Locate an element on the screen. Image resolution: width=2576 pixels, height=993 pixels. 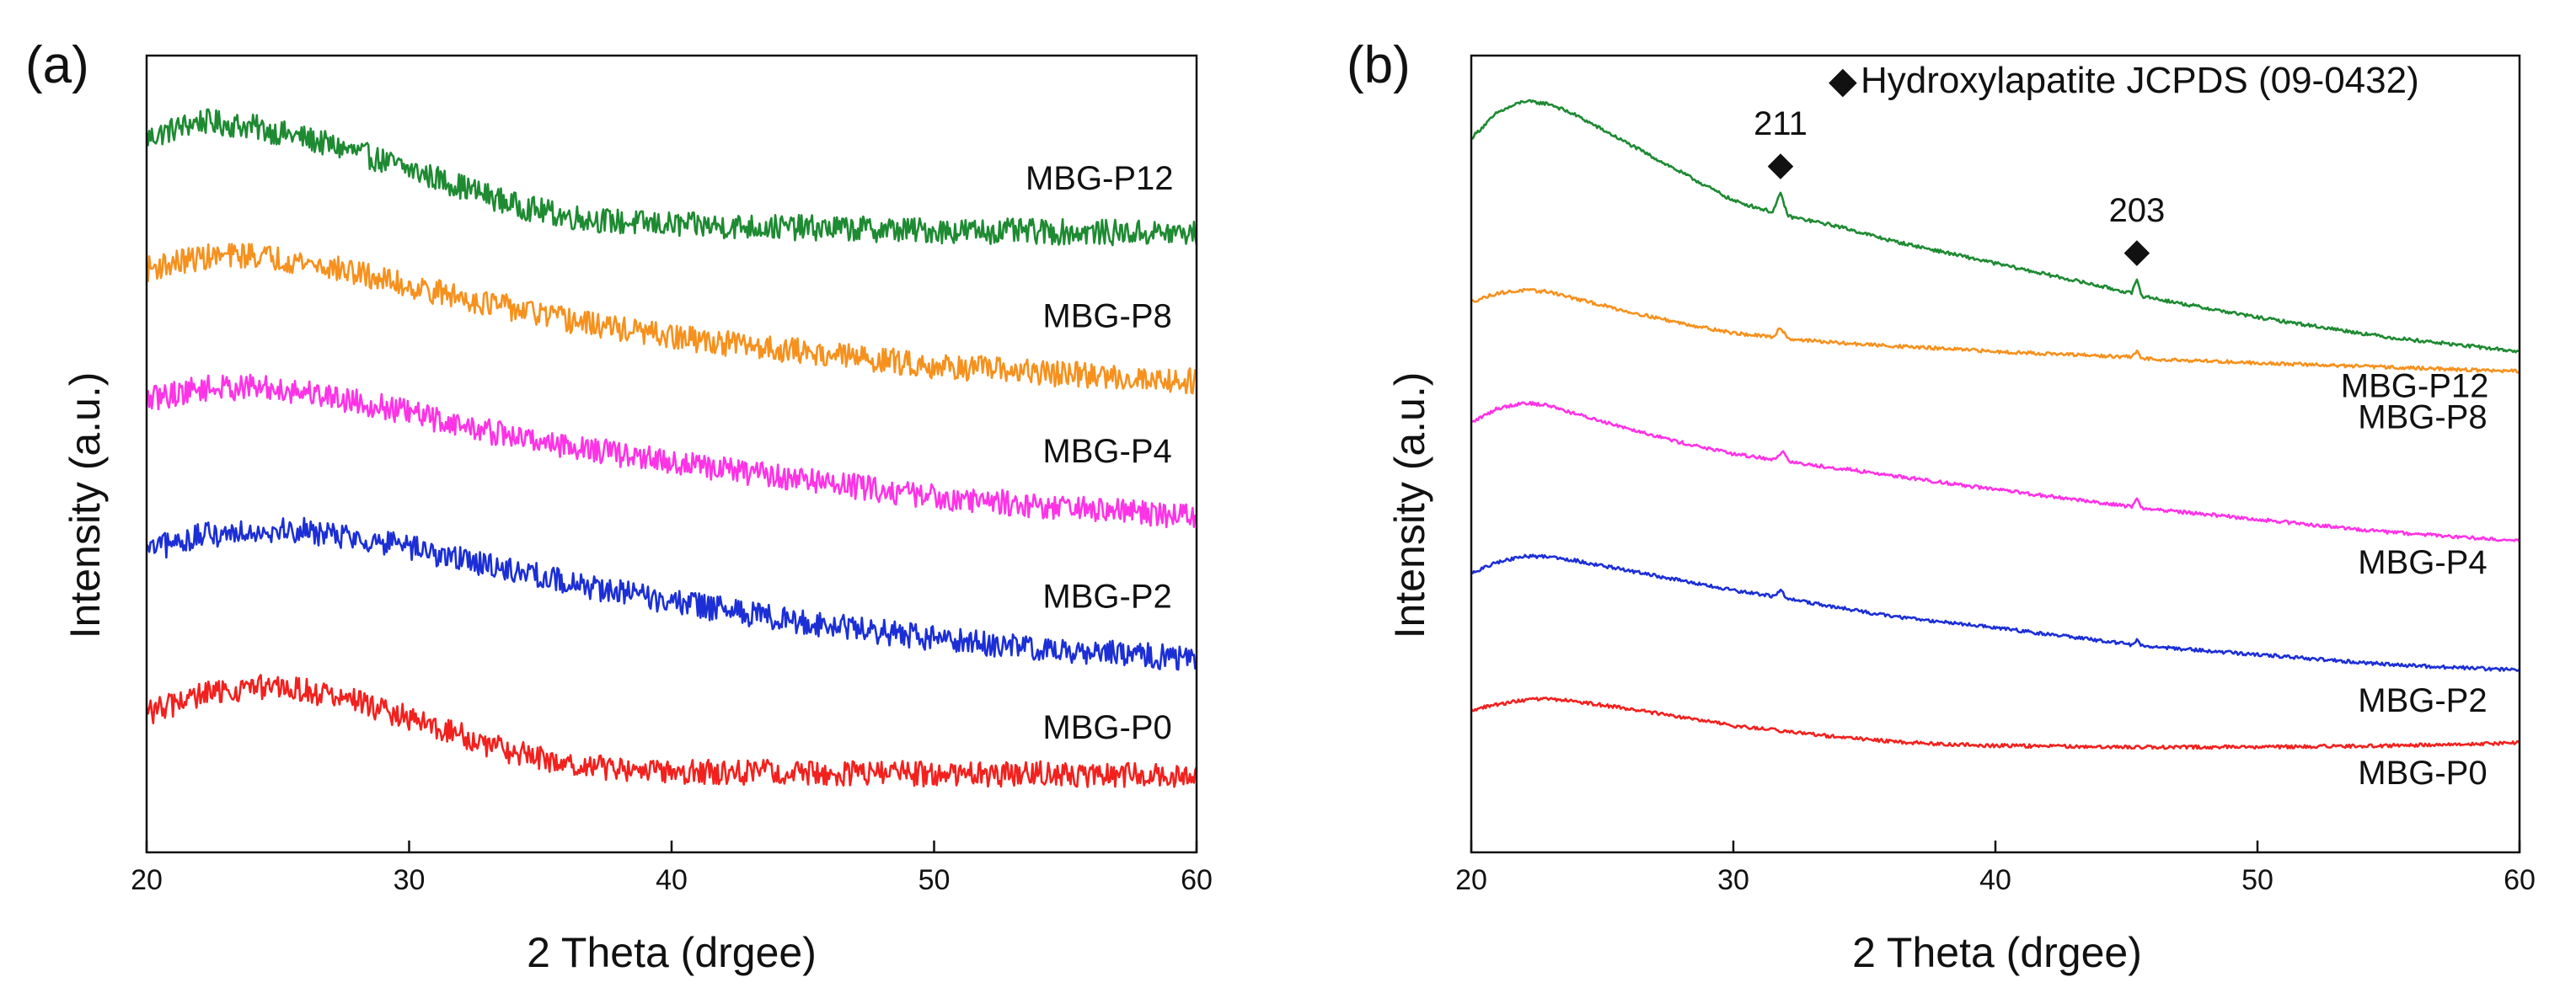
panel-a-series-mbg-p8-line is located at coordinates (671, 319).